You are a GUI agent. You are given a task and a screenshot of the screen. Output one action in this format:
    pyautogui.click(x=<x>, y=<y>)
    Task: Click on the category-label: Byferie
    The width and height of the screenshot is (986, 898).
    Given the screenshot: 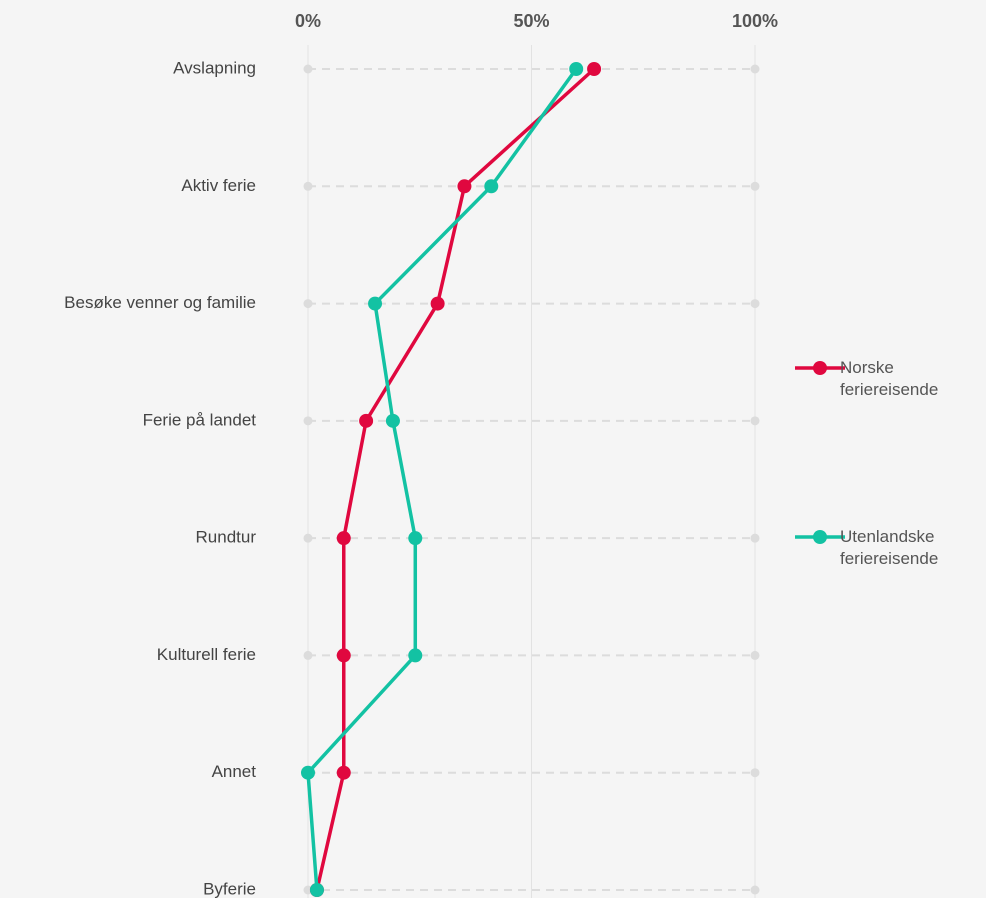 What is the action you would take?
    pyautogui.click(x=229, y=888)
    